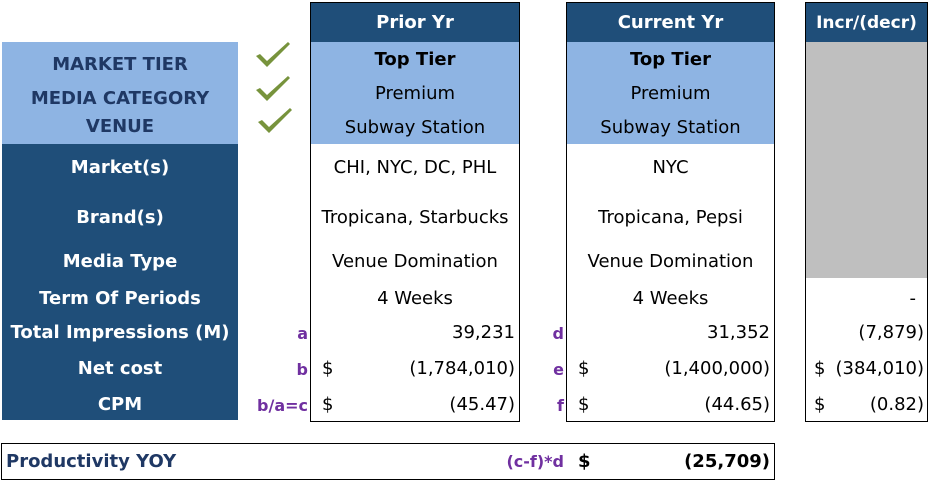  I want to click on productivity-formula: (c-f)*d, so click(535, 461).